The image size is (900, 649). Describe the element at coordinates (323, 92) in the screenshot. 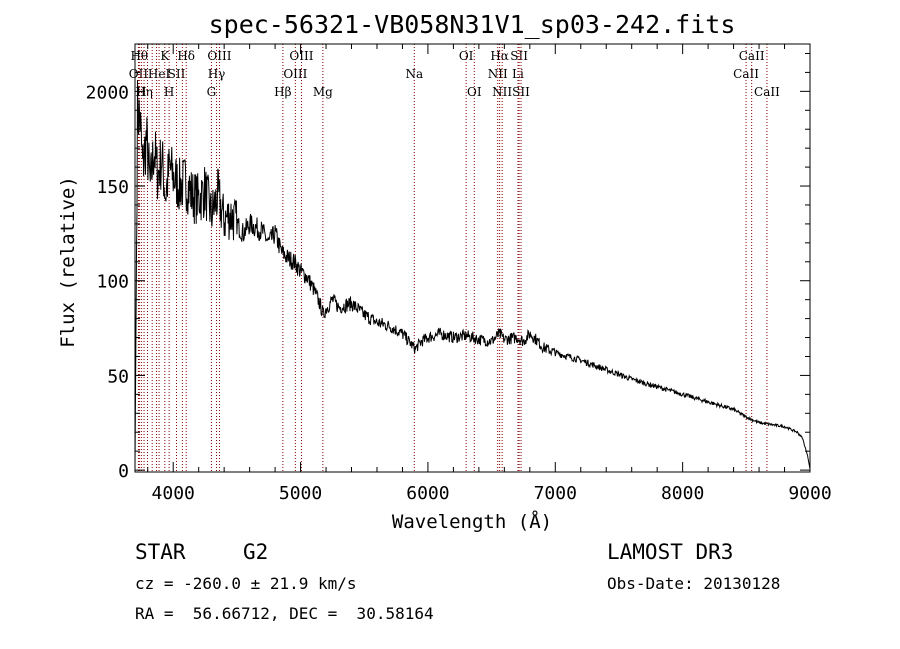

I see `spectral-line-label: Mg` at that location.